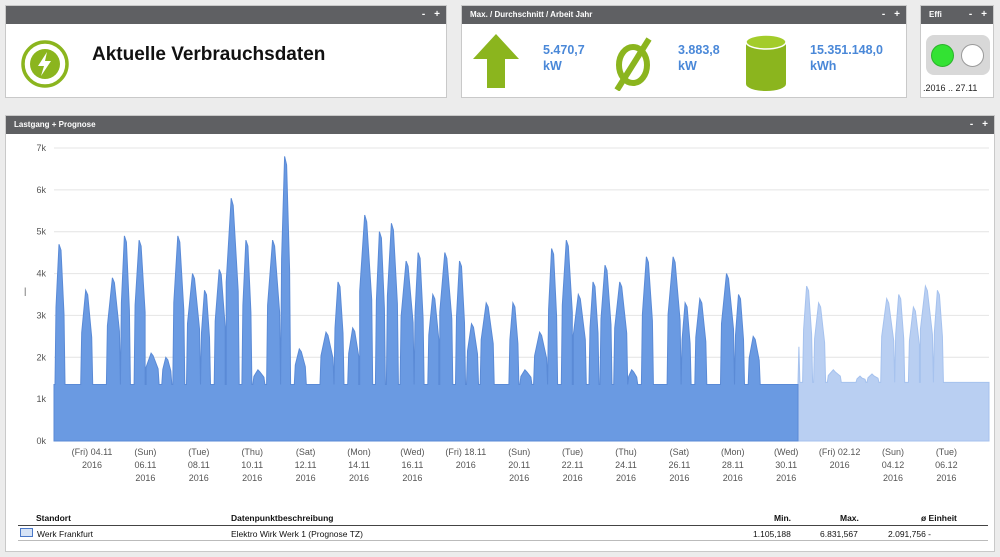 Image resolution: width=1000 pixels, height=557 pixels. I want to click on effi-panel: Effi - + .2016 .. 27.11, so click(957, 51).